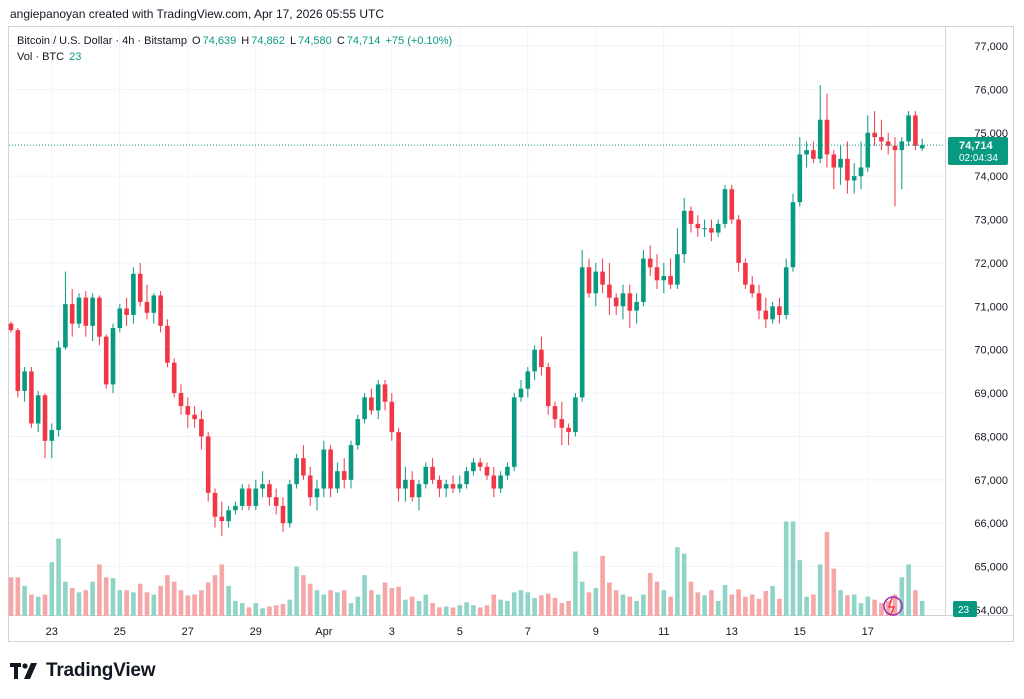 Image resolution: width=1024 pixels, height=699 pixels. Describe the element at coordinates (978, 158) in the screenshot. I see `price-tag-countdown: 02:04:34` at that location.